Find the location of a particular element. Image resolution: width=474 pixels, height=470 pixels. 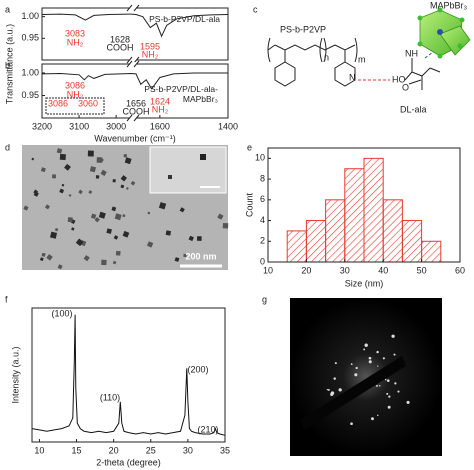

panel-letter: e is located at coordinates (249, 147).